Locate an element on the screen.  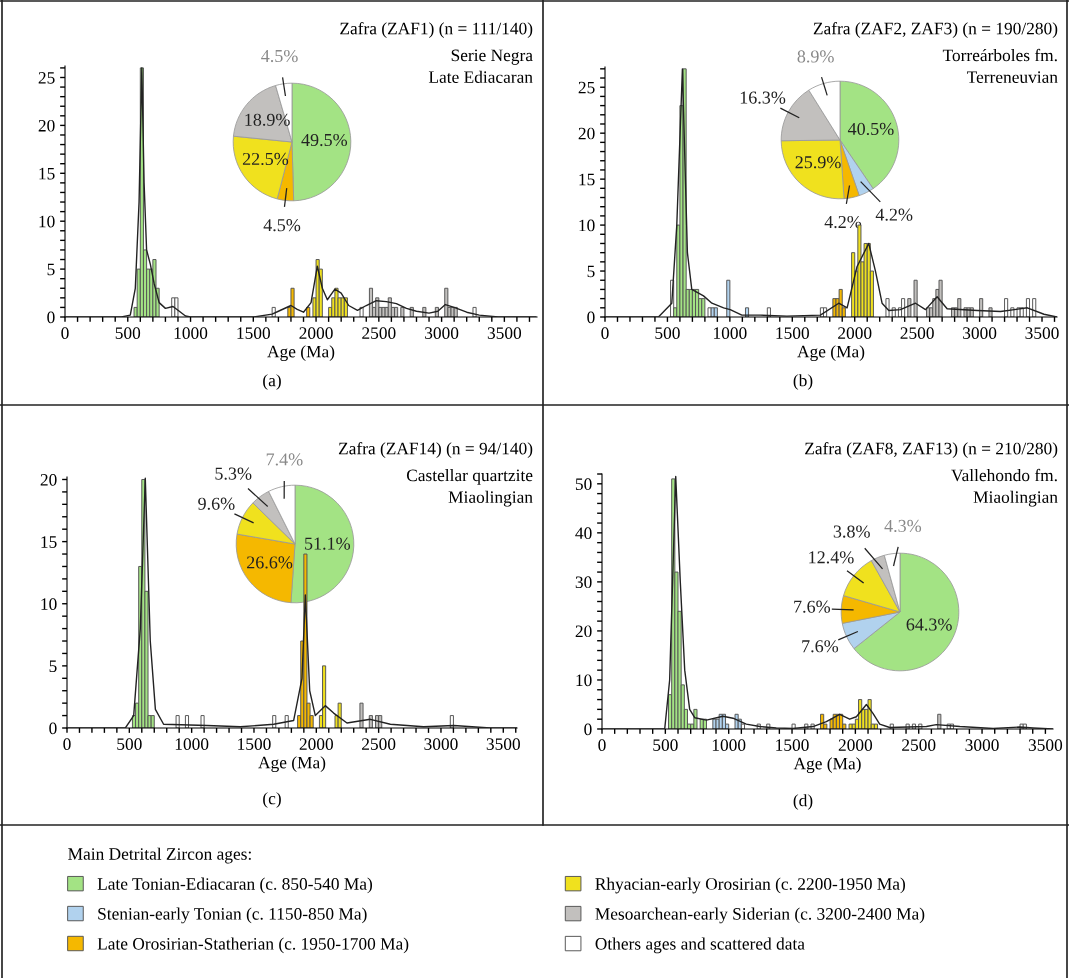
legend-label: Rhyacian-early Orosirian (c. 2200-1950 Ma) is located at coordinates (750, 885).